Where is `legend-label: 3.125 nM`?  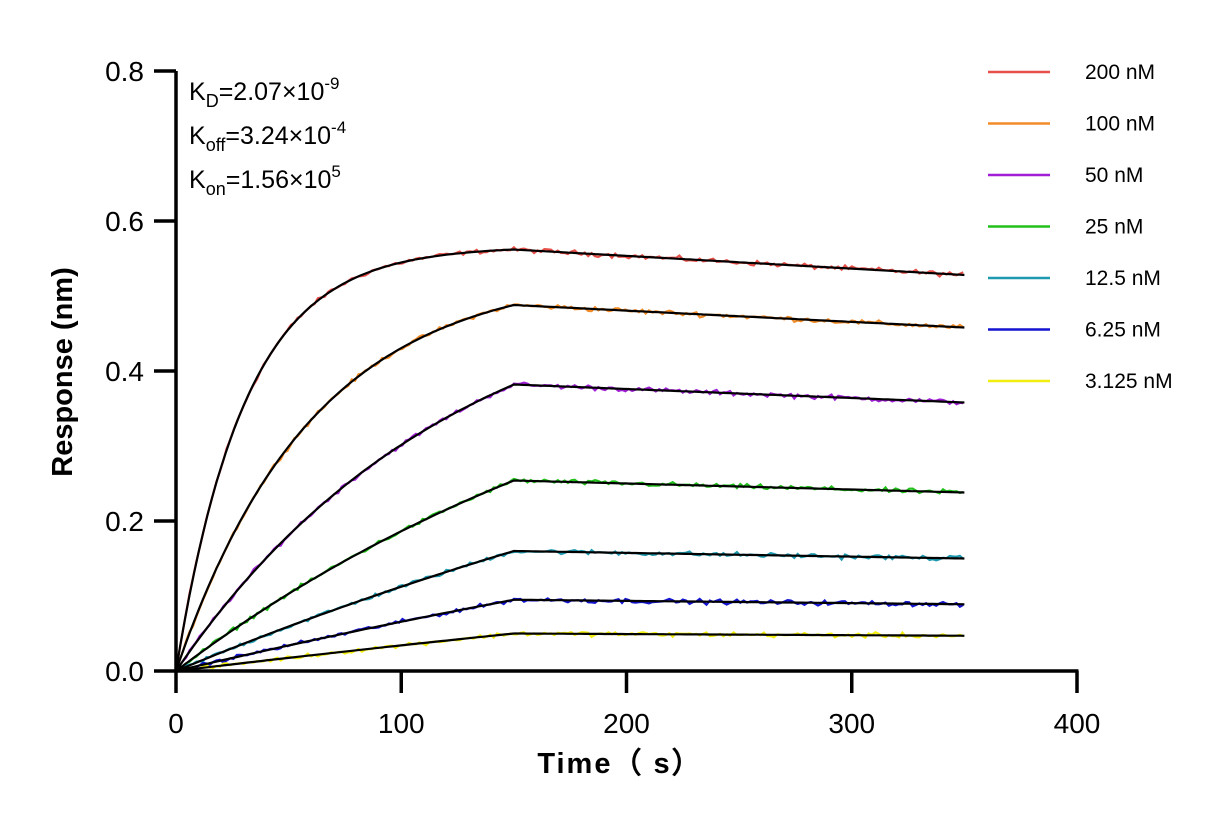
legend-label: 3.125 nM is located at coordinates (1129, 381).